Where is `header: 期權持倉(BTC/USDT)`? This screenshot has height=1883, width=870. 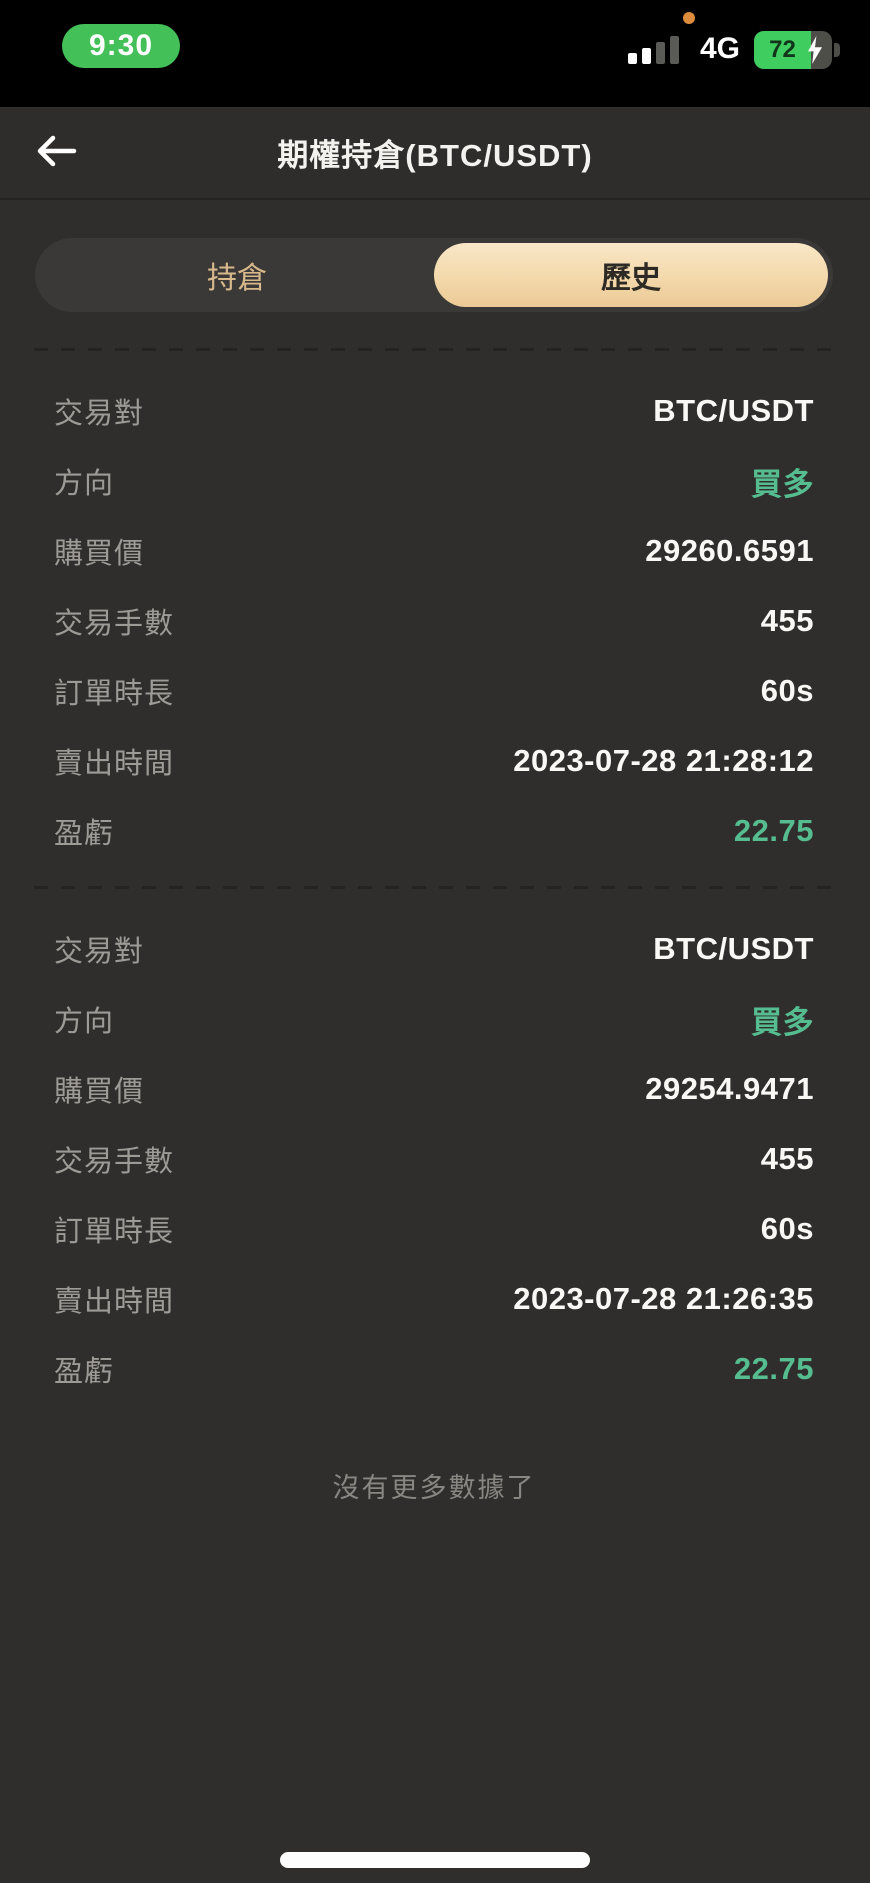
header: 期權持倉(BTC/USDT) is located at coordinates (435, 153).